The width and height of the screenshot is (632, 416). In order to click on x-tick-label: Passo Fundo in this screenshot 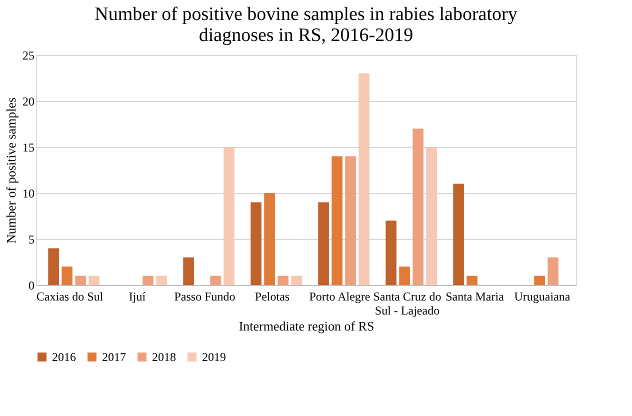, I will do `click(205, 297)`.